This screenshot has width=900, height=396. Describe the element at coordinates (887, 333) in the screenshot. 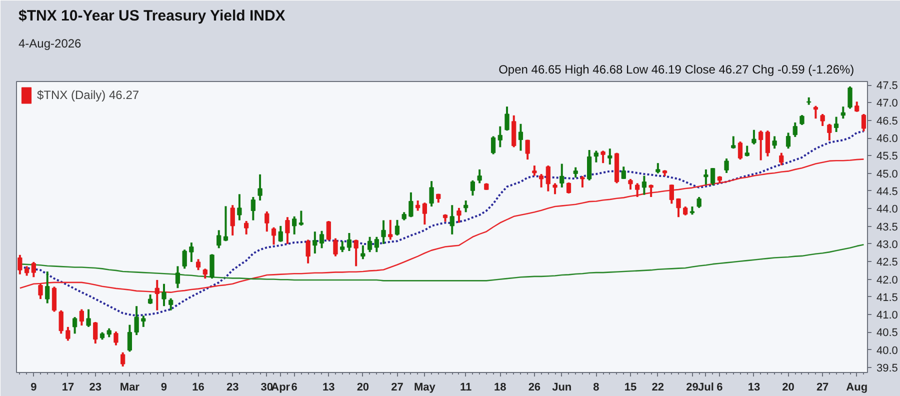

I see `y-tick-label: 40.5` at that location.